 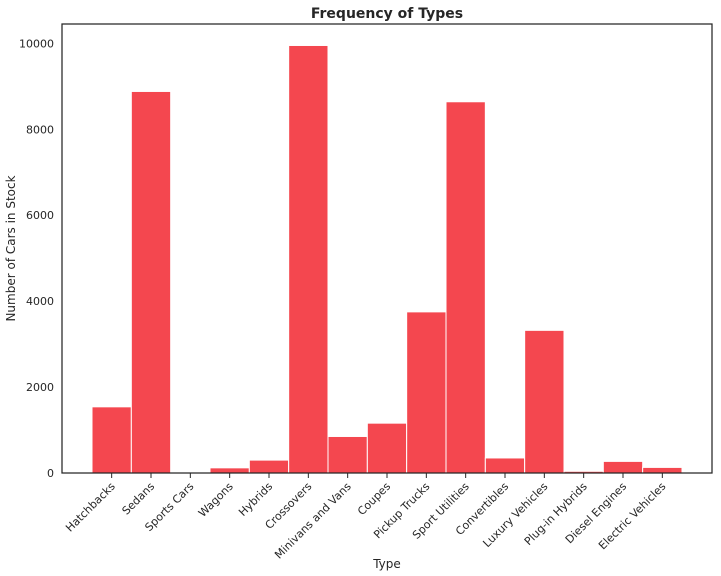 What do you see at coordinates (40, 301) in the screenshot?
I see `y-tick-label: 4000` at bounding box center [40, 301].